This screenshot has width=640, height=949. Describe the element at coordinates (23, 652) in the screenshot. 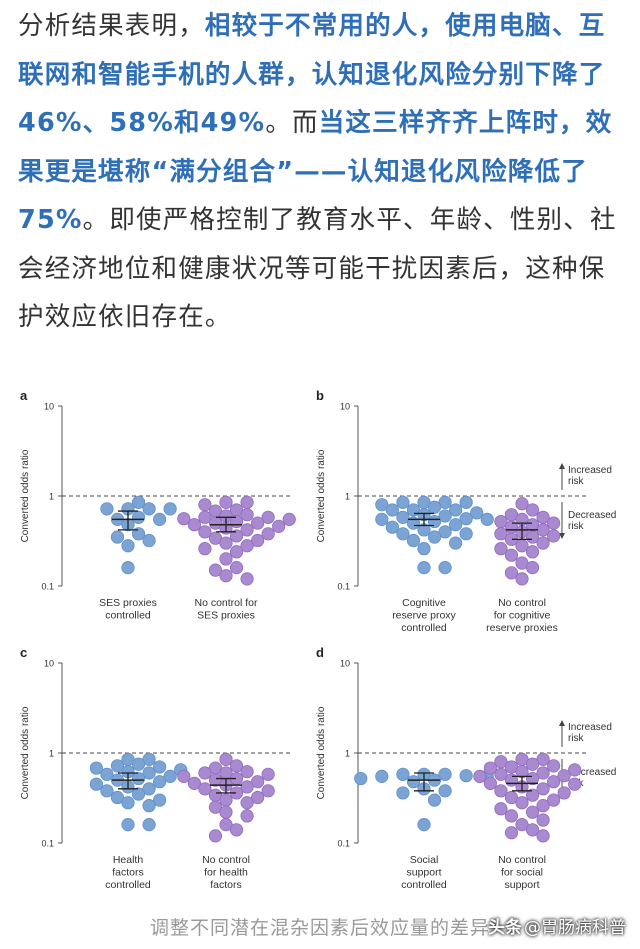

I see `panel-label: c` at that location.